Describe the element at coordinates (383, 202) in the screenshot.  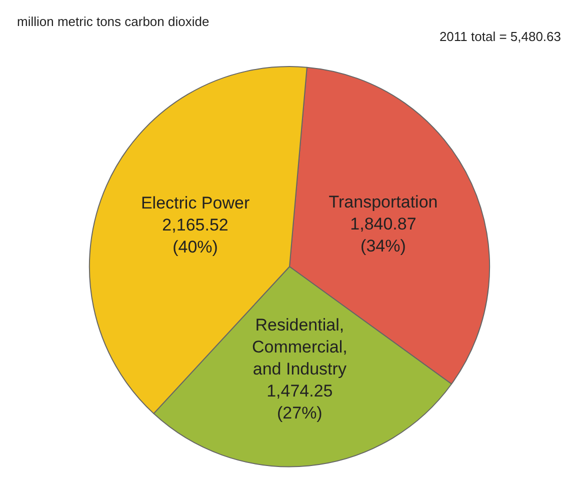
I see `slice-label: Transportation` at that location.